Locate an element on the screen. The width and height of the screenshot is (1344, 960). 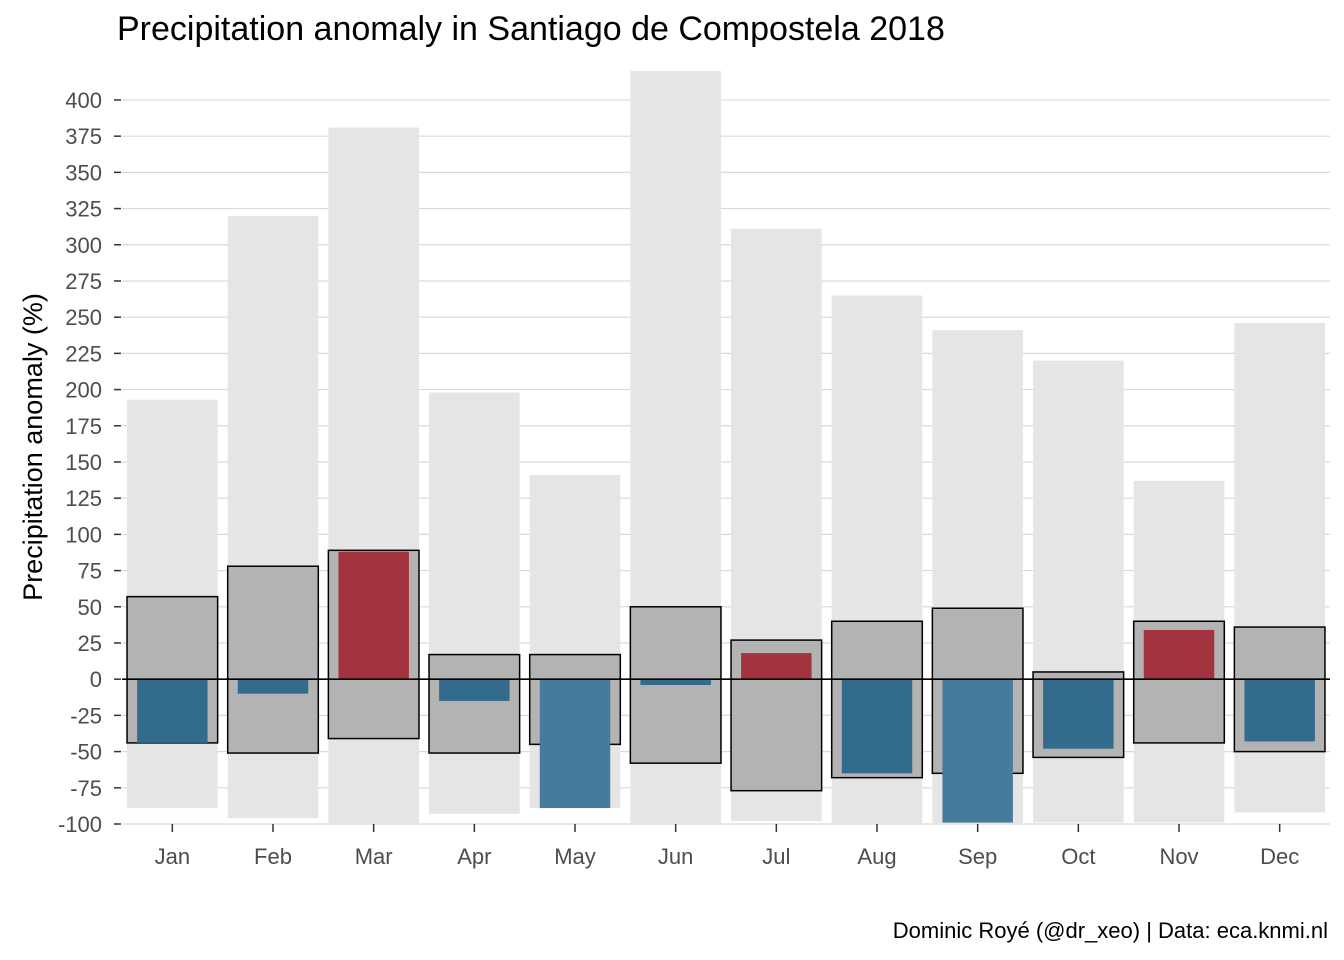
y-tick-label: 400 is located at coordinates (83, 100).